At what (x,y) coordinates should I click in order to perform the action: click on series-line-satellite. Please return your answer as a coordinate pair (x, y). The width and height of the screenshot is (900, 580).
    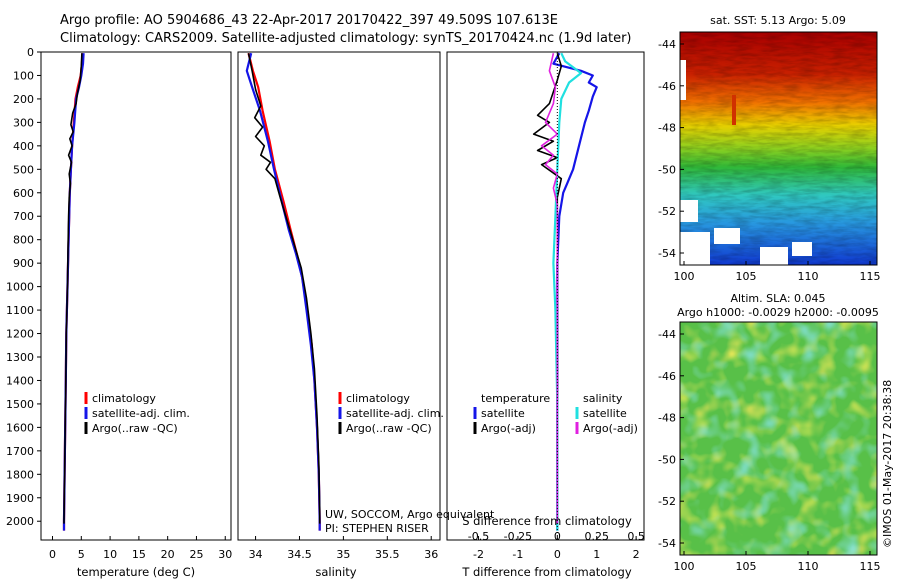
    Looking at the image, I should click on (283, 291).